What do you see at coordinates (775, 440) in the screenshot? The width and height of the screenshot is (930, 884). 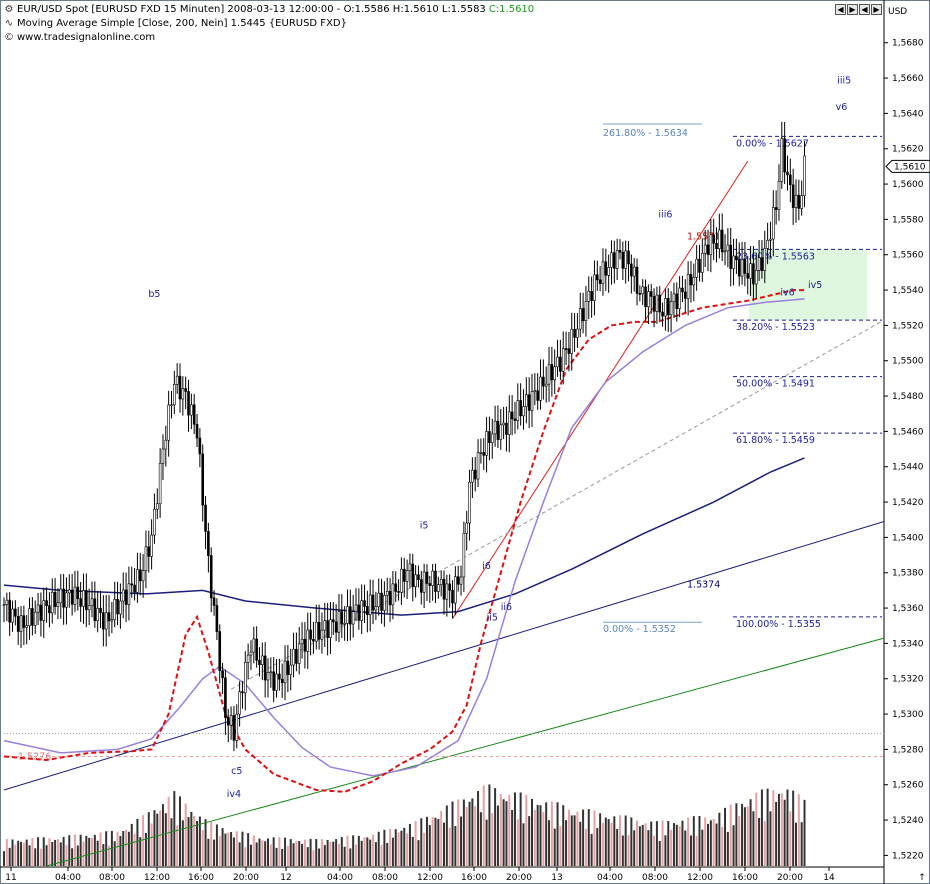 I see `fib-level-label: 61.80% - 1.5459` at bounding box center [775, 440].